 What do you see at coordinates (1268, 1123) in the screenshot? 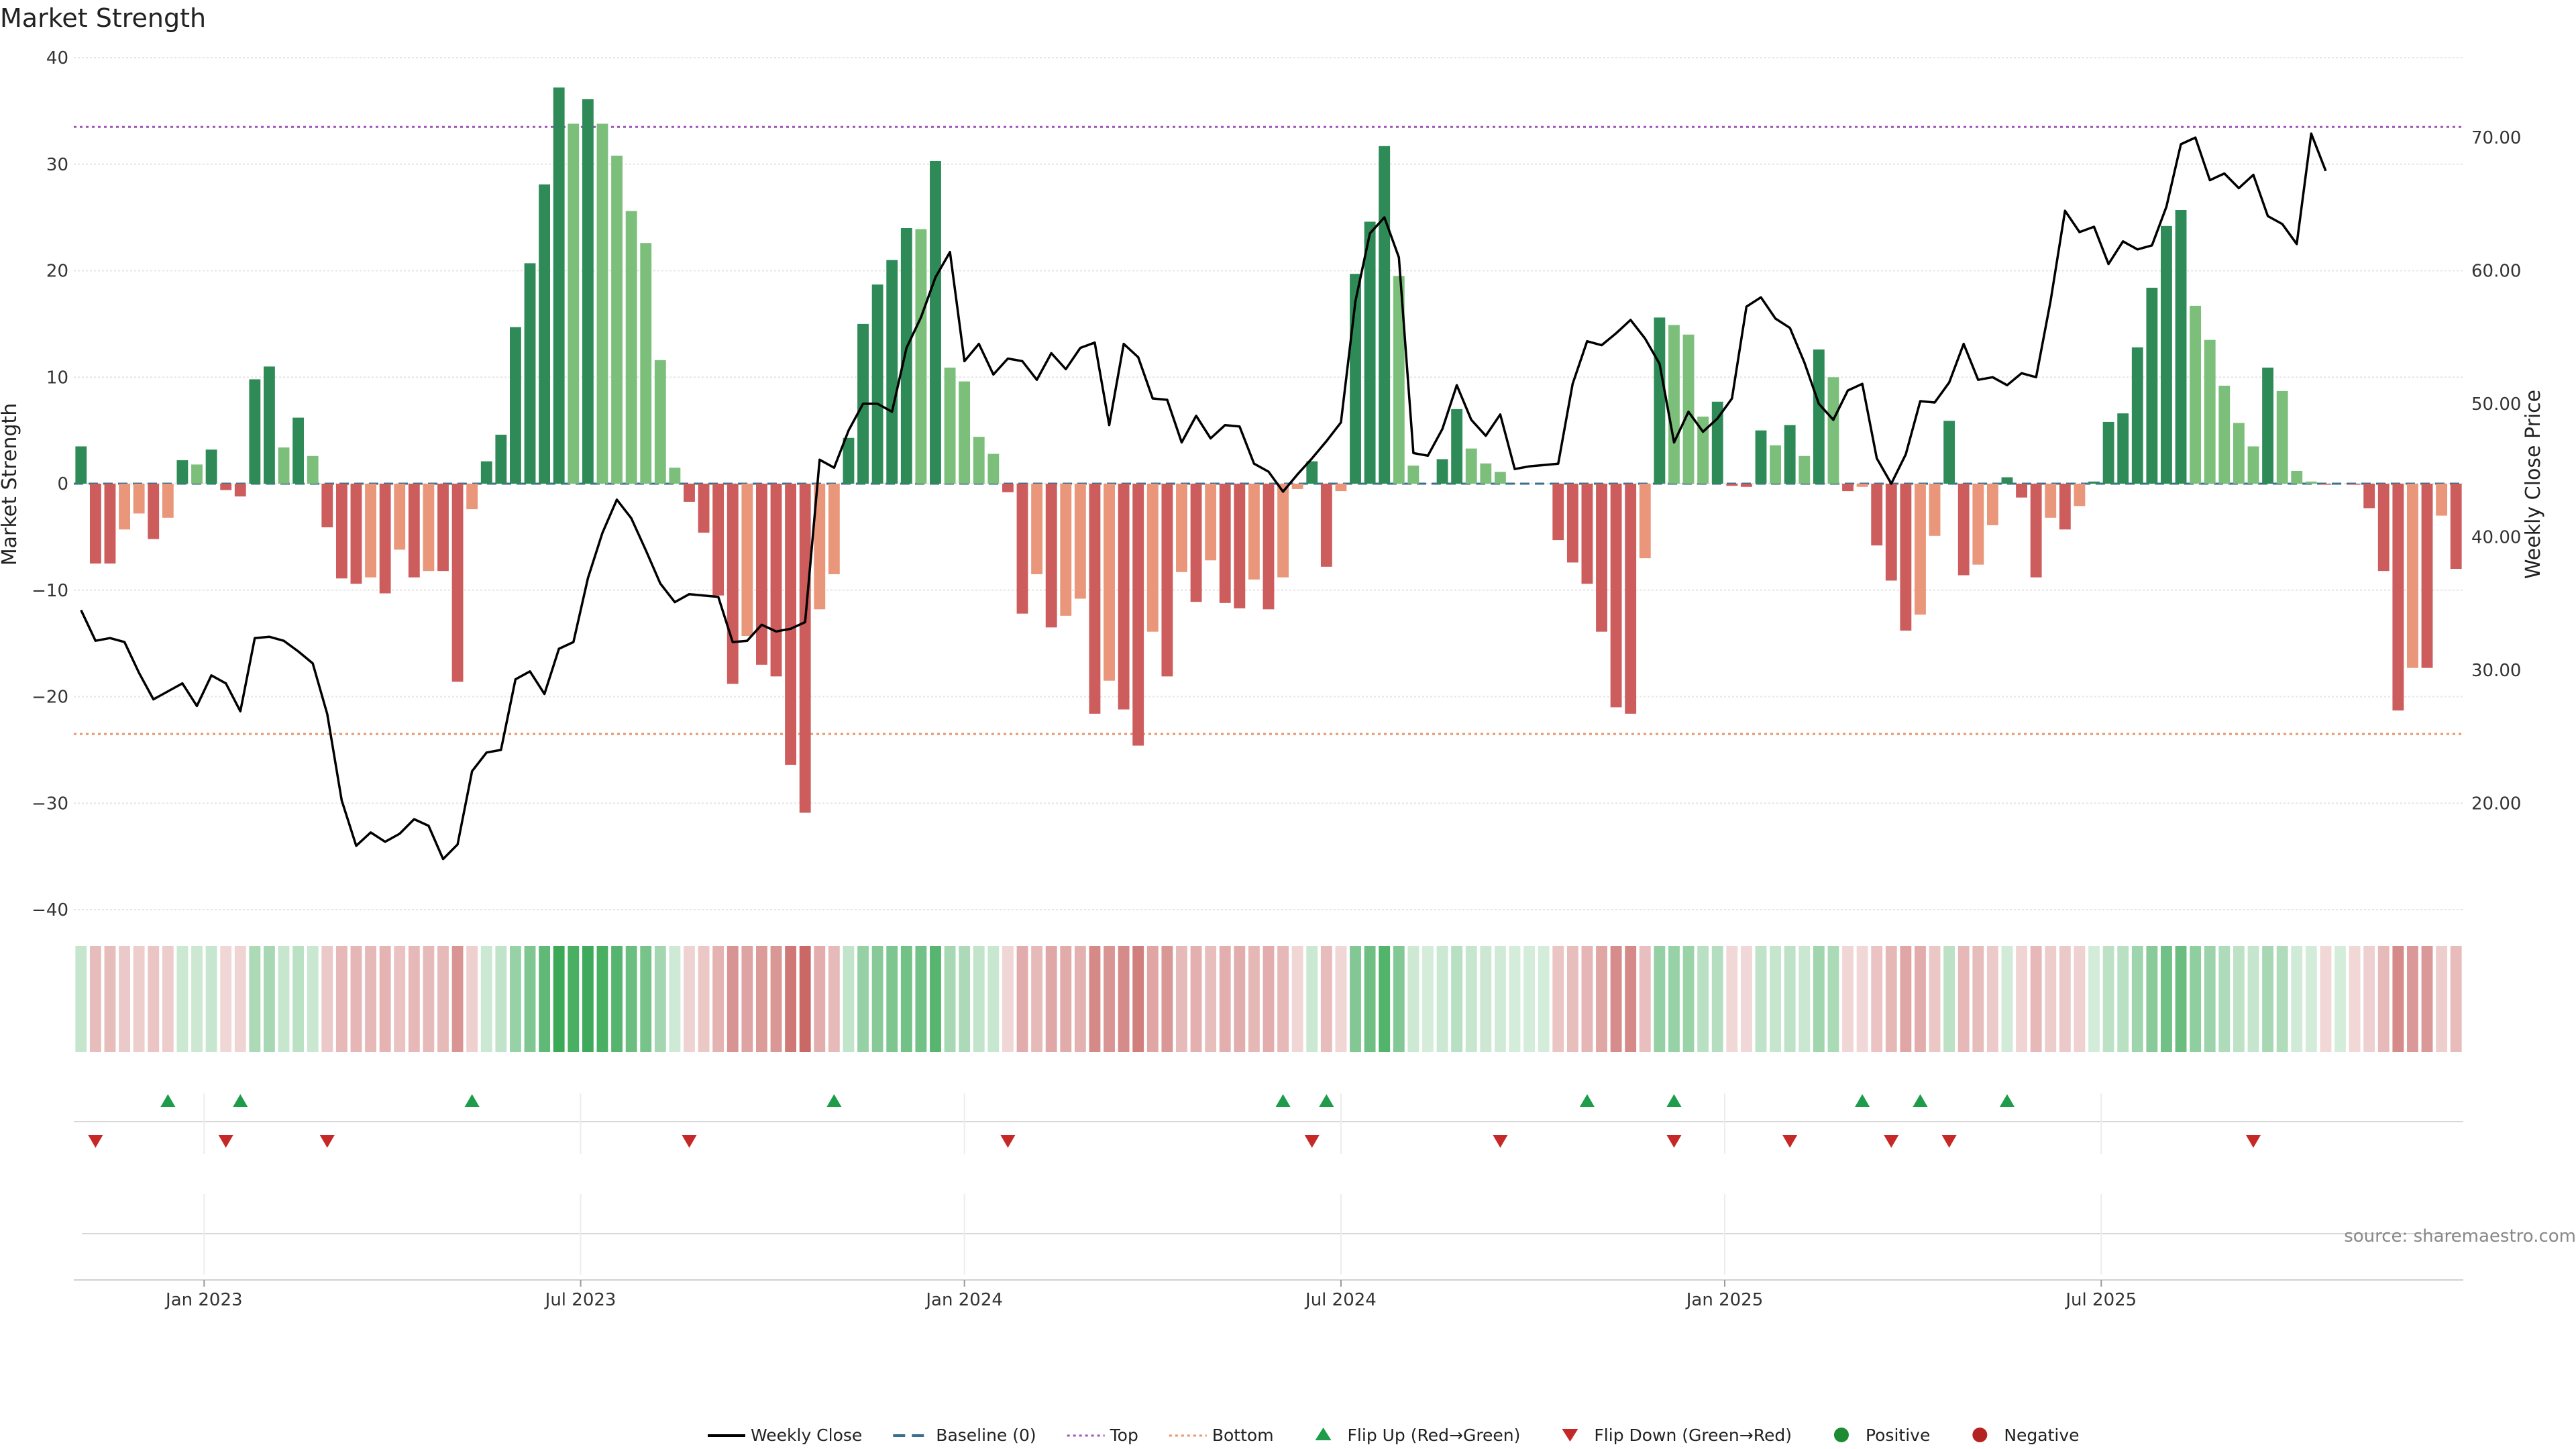
I see `flip-signal-track` at bounding box center [1268, 1123].